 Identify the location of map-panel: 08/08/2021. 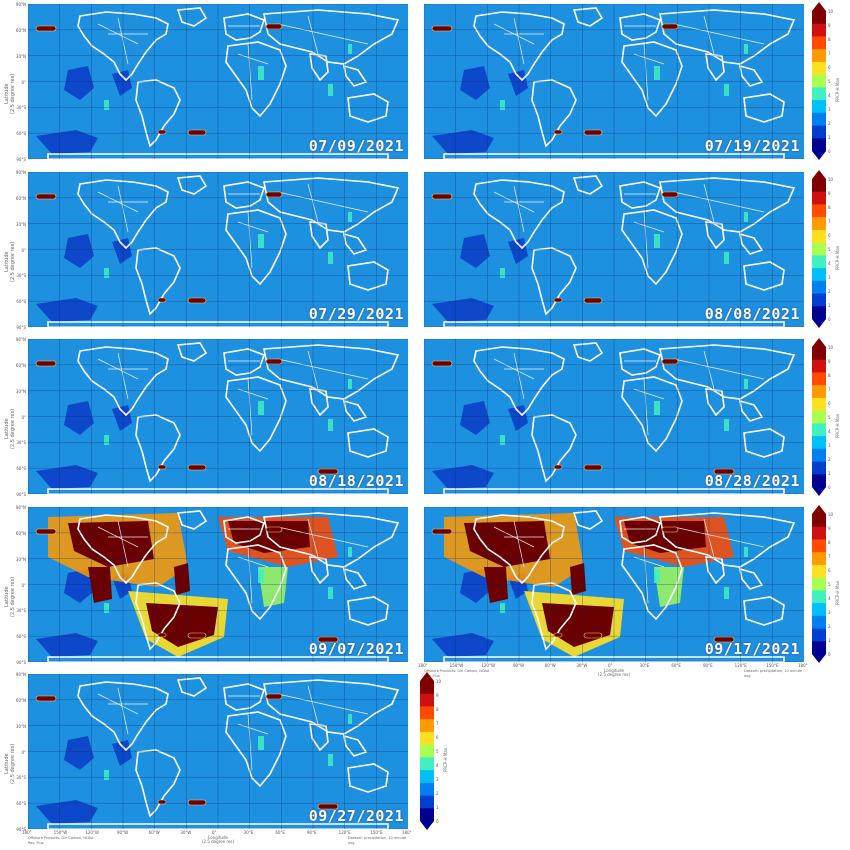
(614, 249).